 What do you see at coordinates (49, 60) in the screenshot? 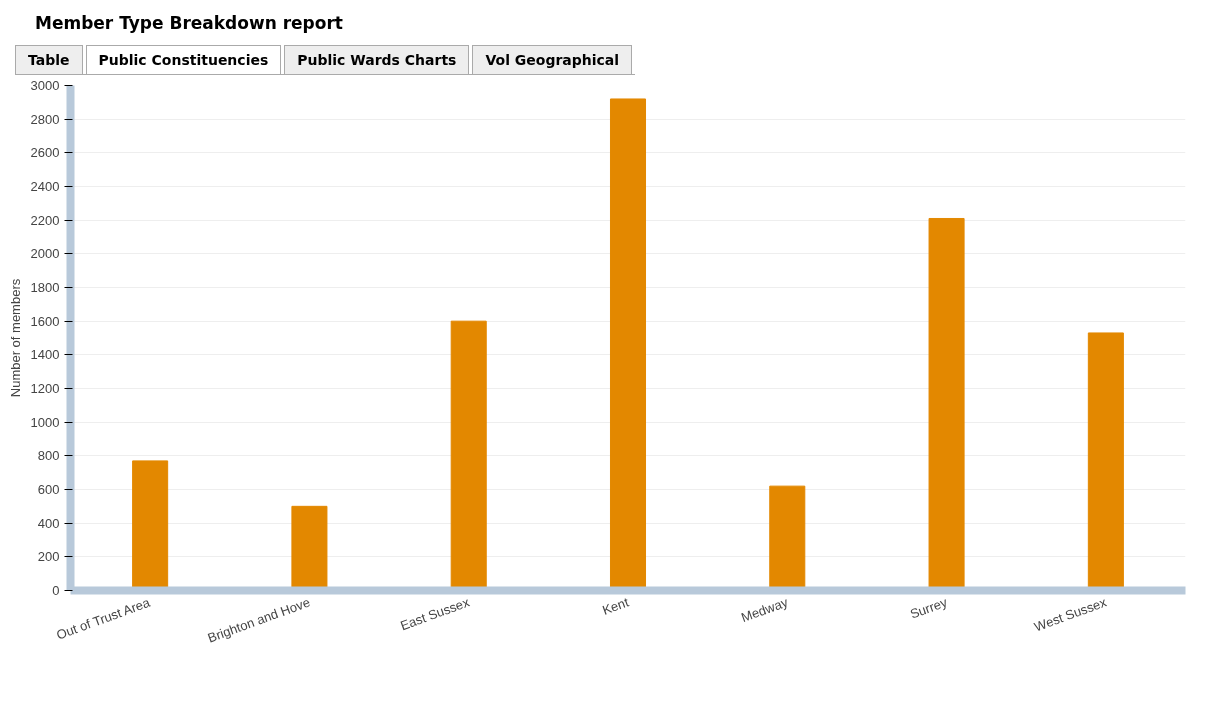
I see `text: Table` at bounding box center [49, 60].